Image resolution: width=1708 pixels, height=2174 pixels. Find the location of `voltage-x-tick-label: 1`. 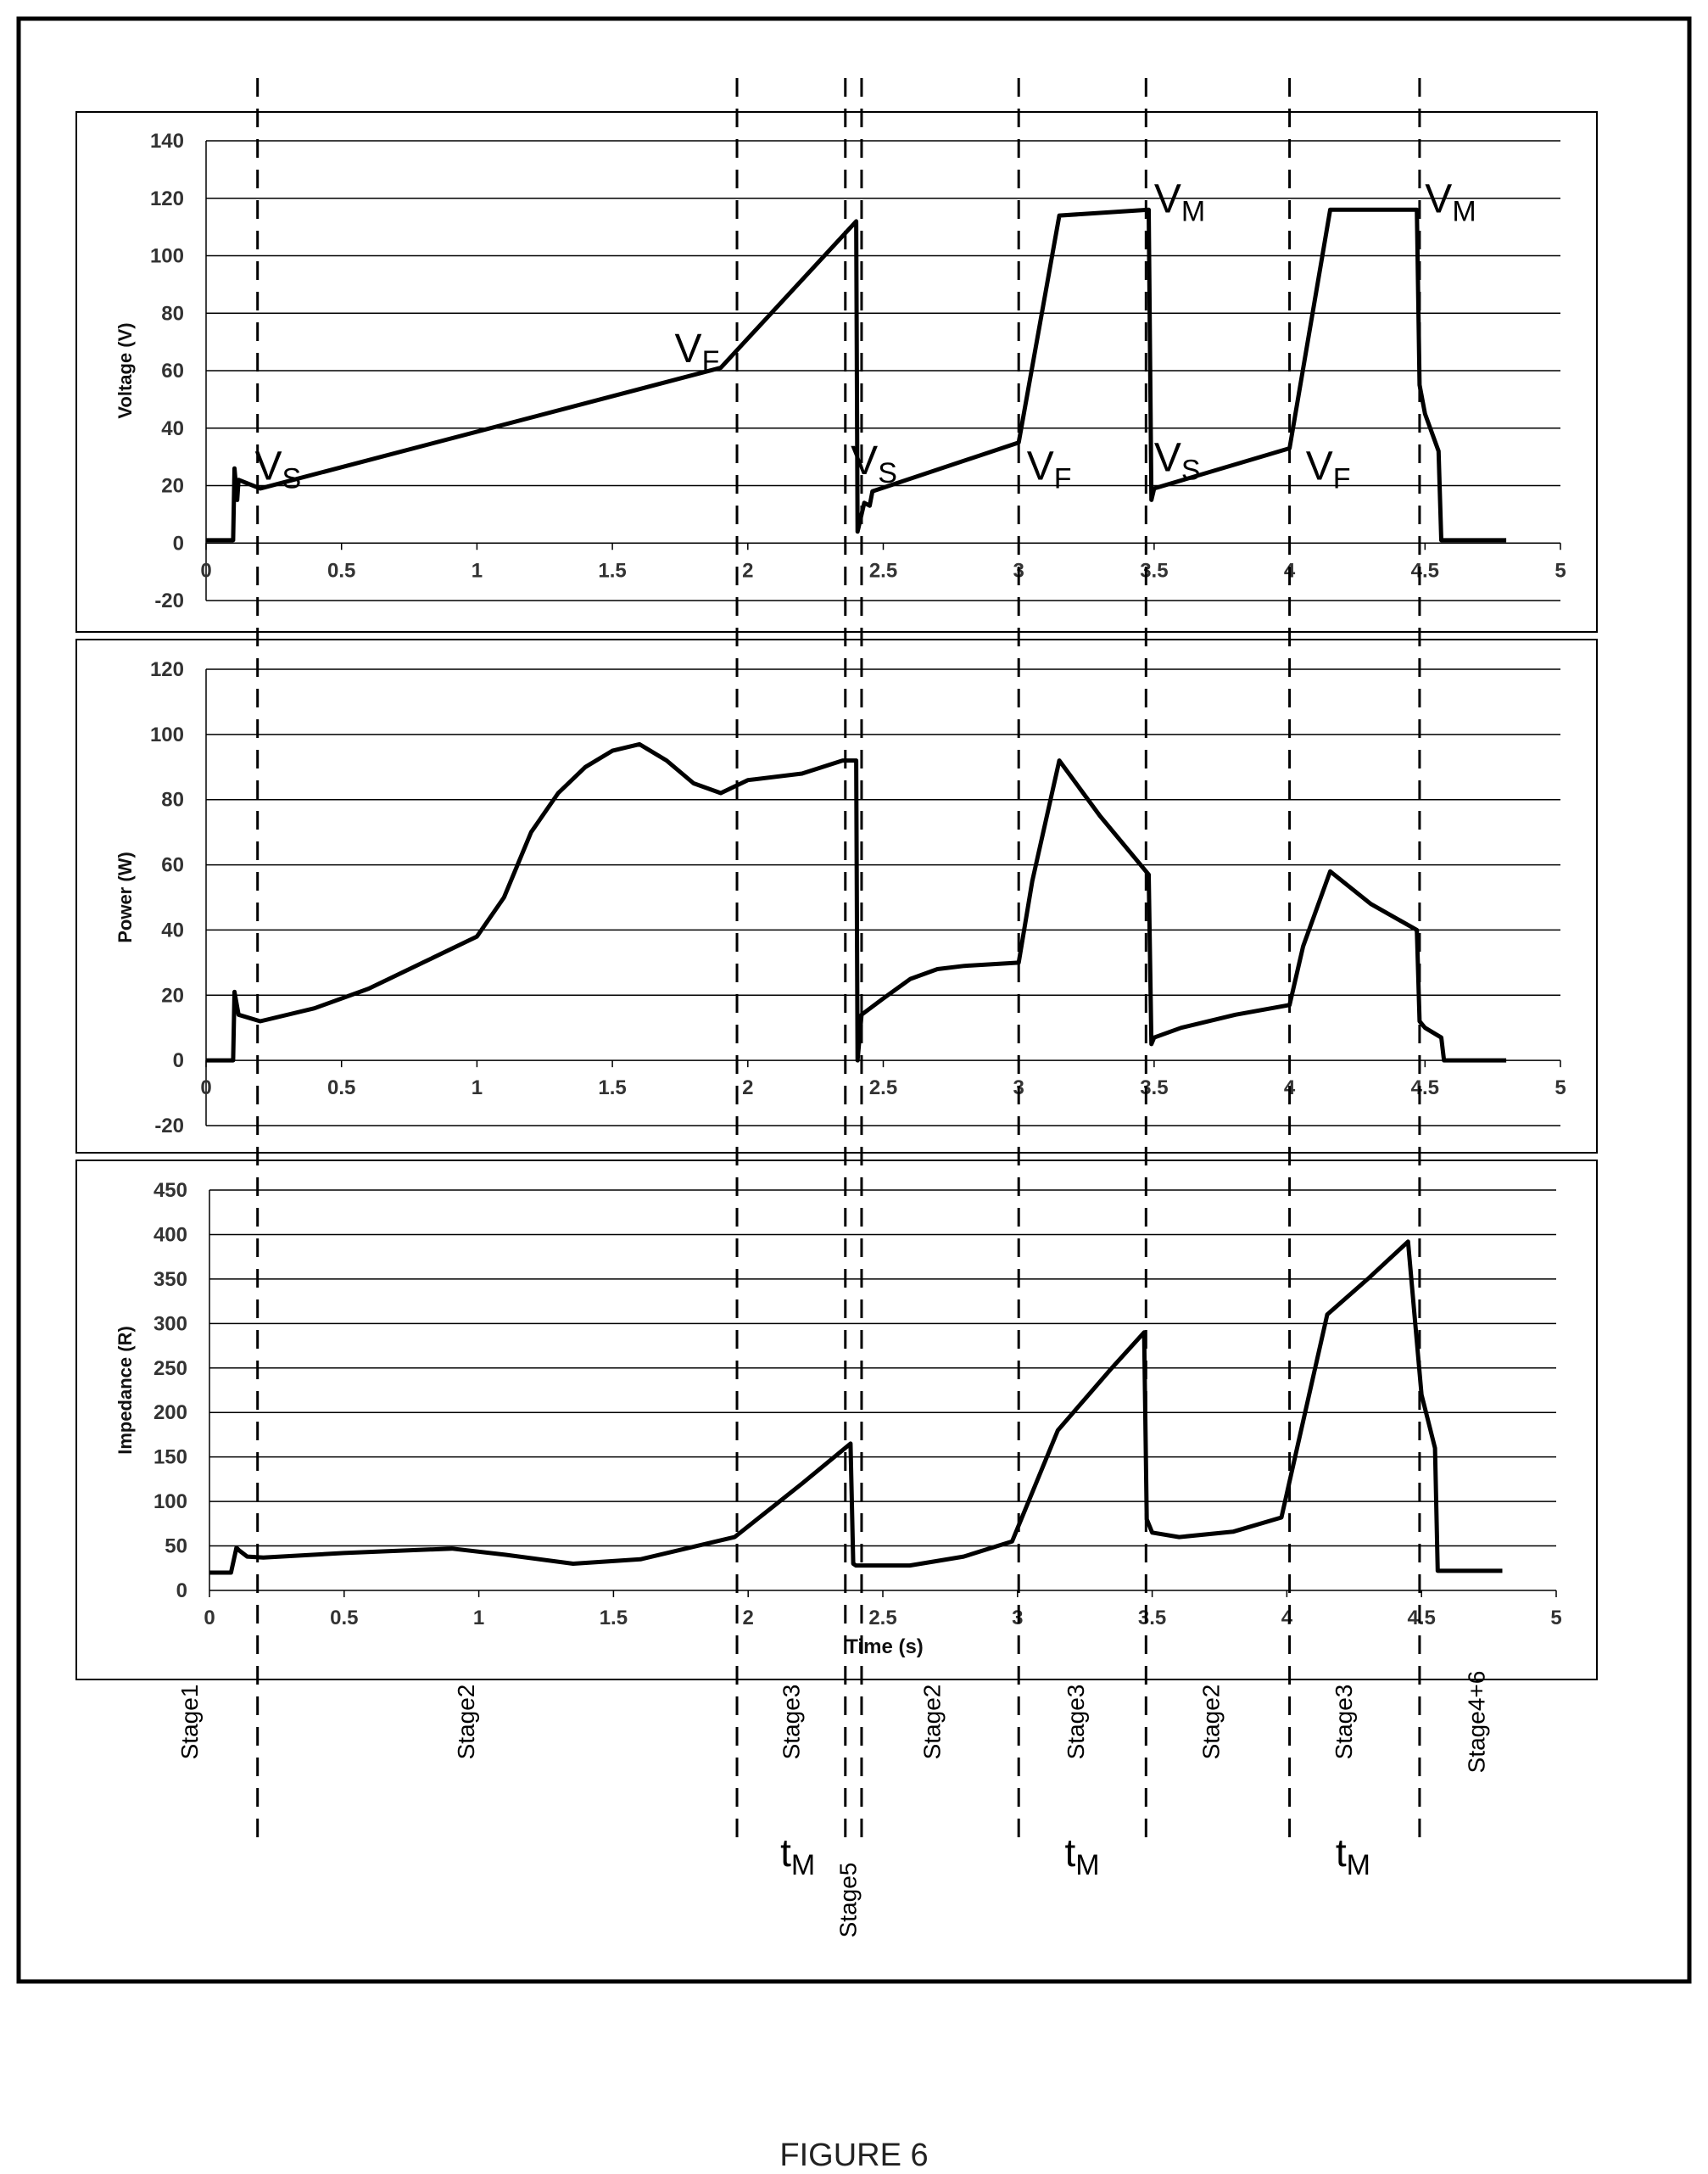

voltage-x-tick-label: 1 is located at coordinates (478, 570).